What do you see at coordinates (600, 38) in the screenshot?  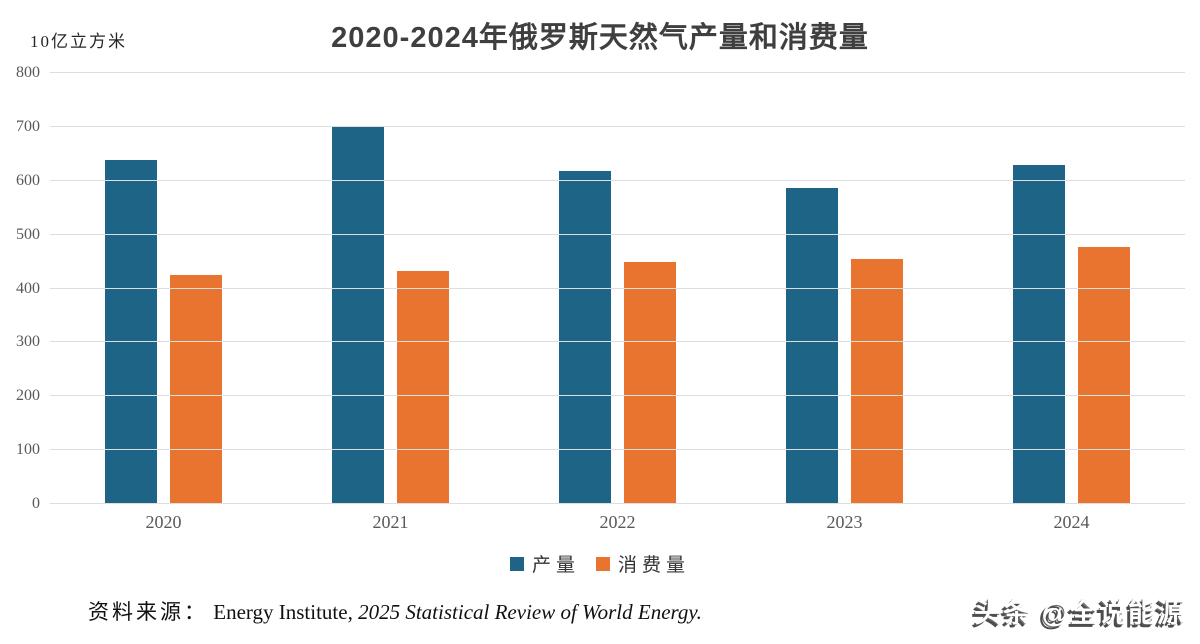 I see `chart-title: 2020-2024年俄罗斯天然气产量和消费量` at bounding box center [600, 38].